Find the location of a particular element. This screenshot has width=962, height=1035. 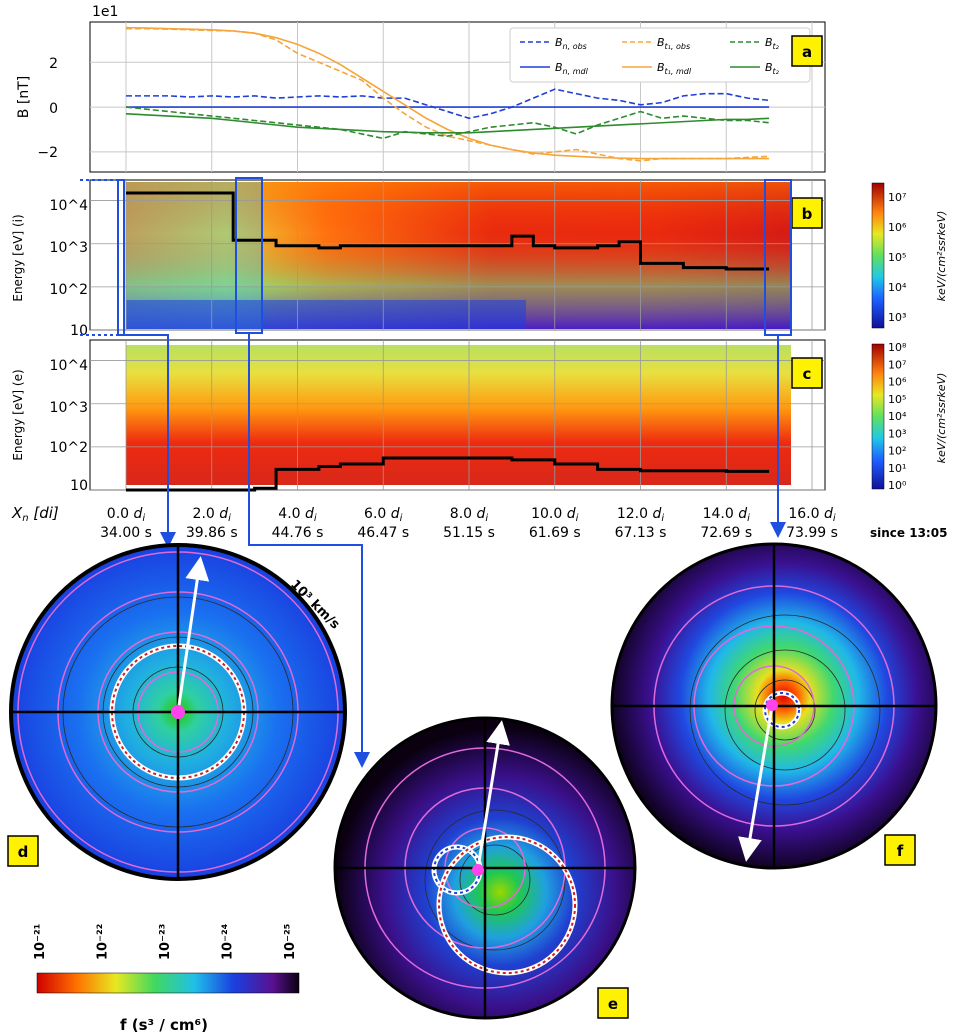

connector-d is located at coordinates (148, 441).